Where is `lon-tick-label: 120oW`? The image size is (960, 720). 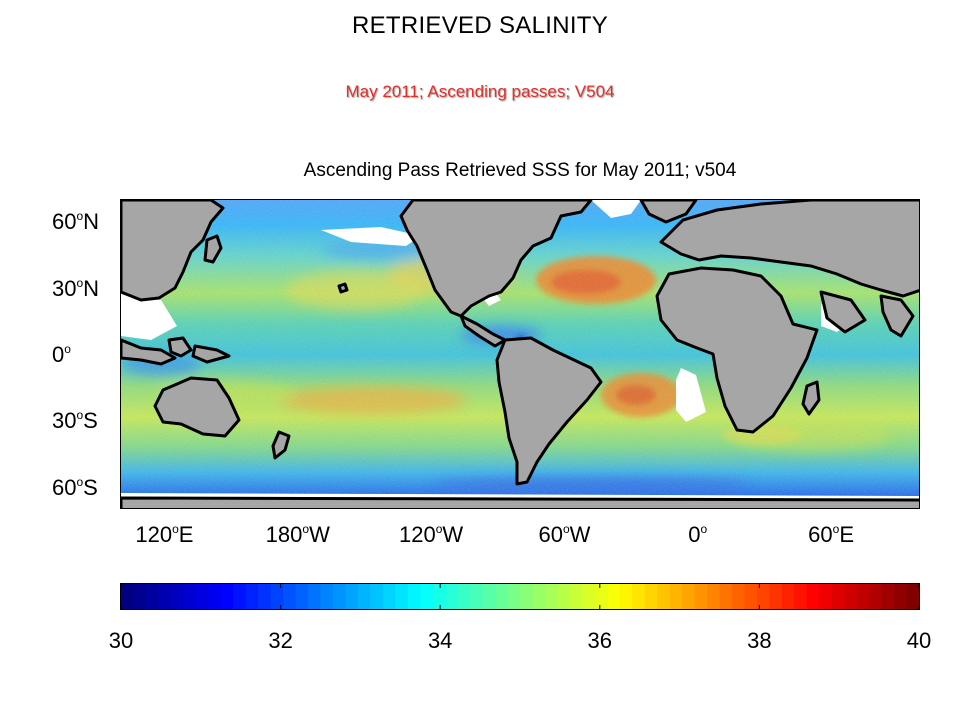 lon-tick-label: 120oW is located at coordinates (431, 534).